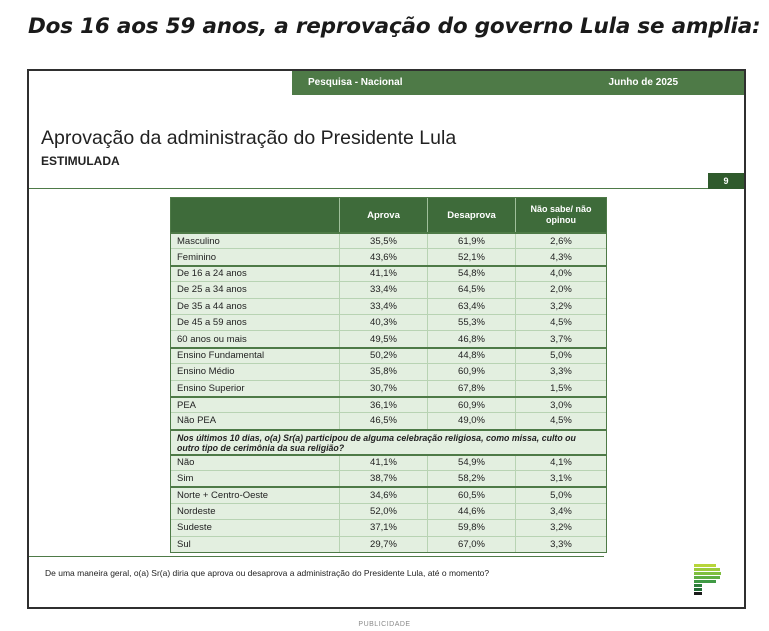 The image size is (769, 631). What do you see at coordinates (386, 188) in the screenshot?
I see `title-divider` at bounding box center [386, 188].